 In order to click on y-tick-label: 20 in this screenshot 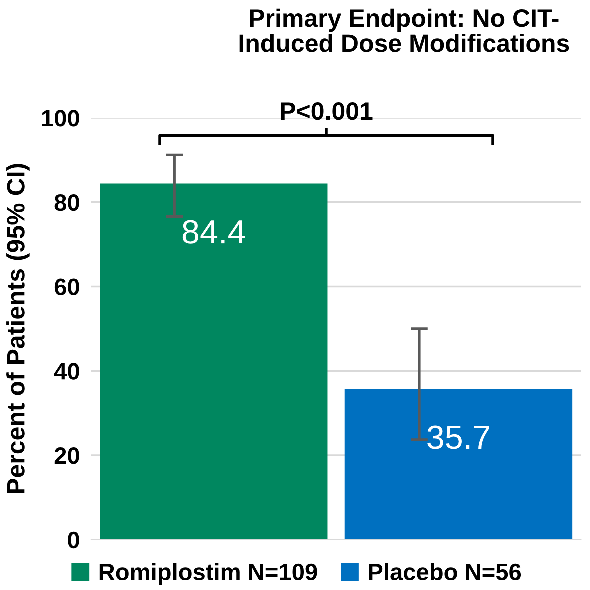, I will do `click(67, 456)`.